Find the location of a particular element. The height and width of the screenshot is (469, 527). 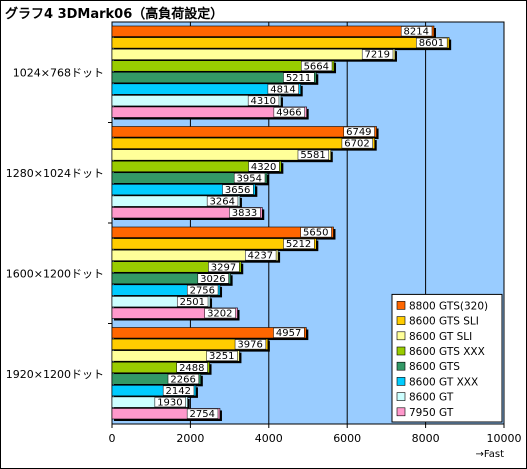

legend is located at coordinates (447, 358).